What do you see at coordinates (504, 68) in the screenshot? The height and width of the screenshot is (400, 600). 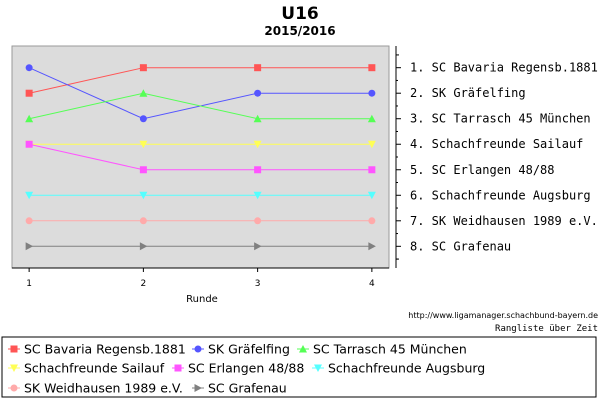 I see `rank-label: 1. SC Bavaria Regensb.1881` at bounding box center [504, 68].